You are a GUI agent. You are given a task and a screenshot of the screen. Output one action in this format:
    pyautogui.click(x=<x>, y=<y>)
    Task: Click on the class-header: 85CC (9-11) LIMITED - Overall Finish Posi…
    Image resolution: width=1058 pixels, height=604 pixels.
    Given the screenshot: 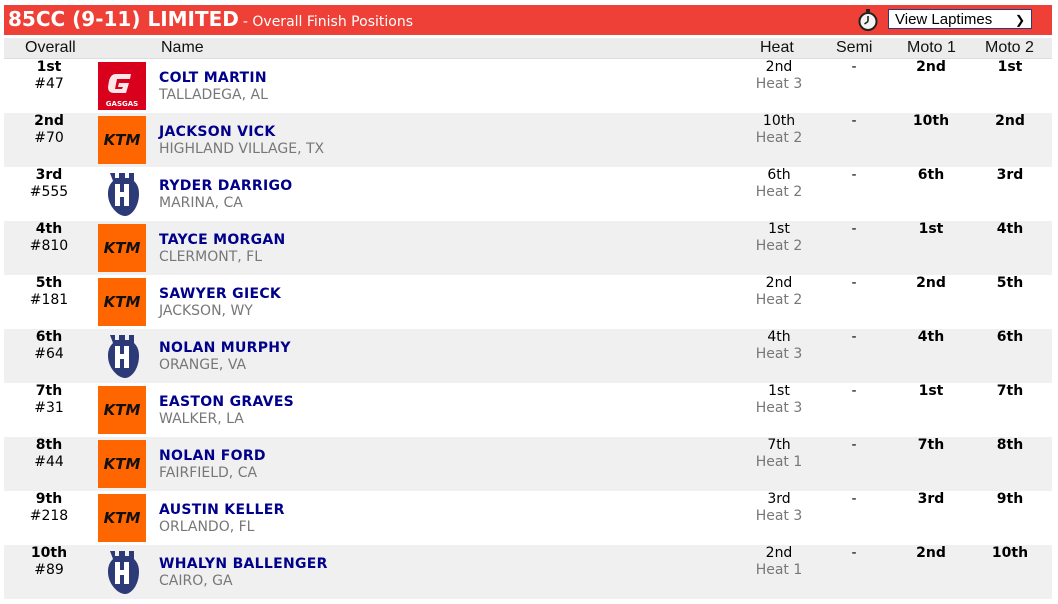 What is the action you would take?
    pyautogui.click(x=528, y=20)
    